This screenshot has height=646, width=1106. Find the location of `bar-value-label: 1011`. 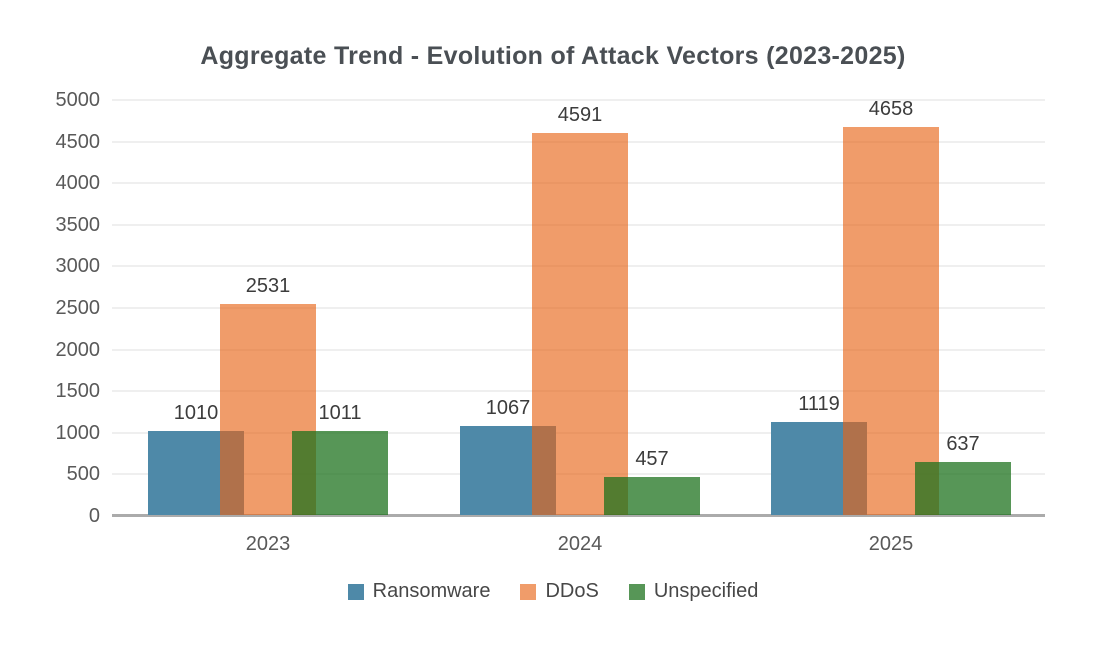

bar-value-label: 1011 is located at coordinates (340, 413).